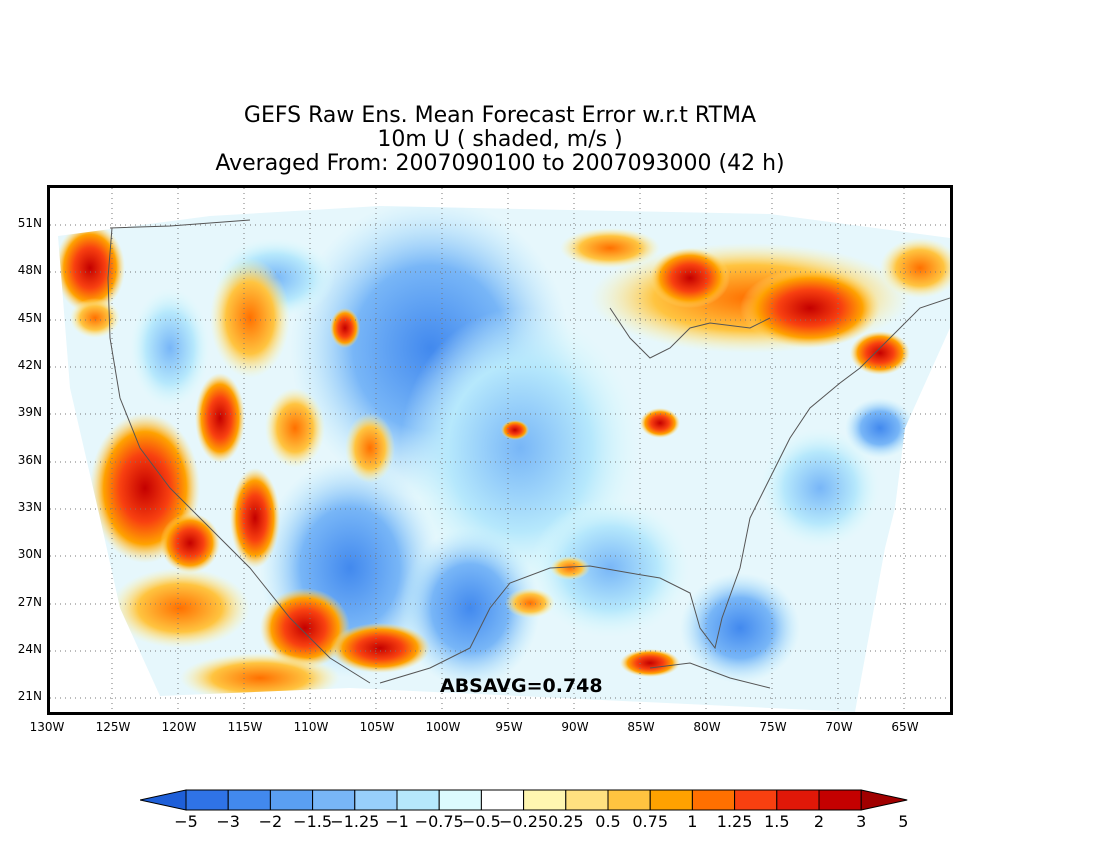  What do you see at coordinates (163, 800) in the screenshot?
I see `colorbar-arrow-low` at bounding box center [163, 800].